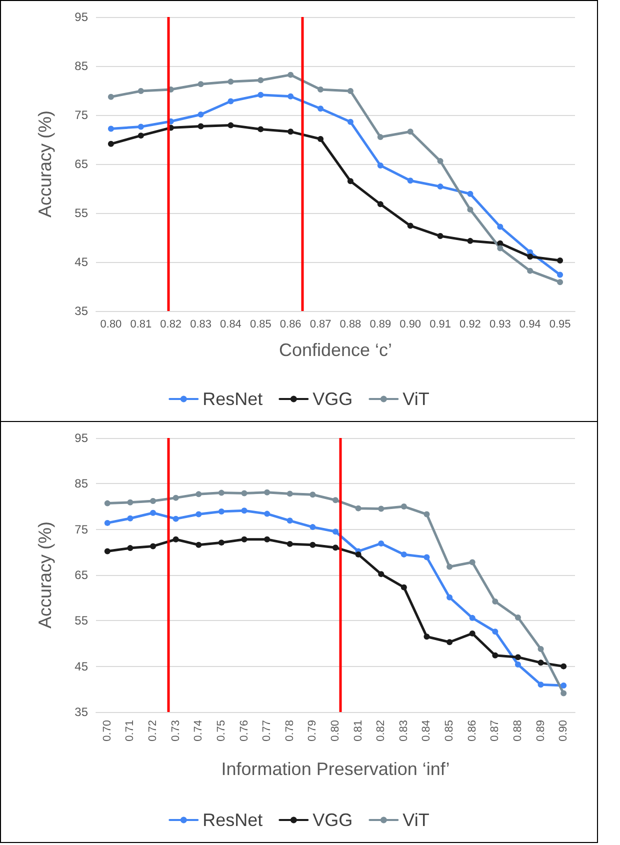 The width and height of the screenshot is (620, 845). What do you see at coordinates (495, 731) in the screenshot?
I see `x-tick-label: 0.87` at bounding box center [495, 731].